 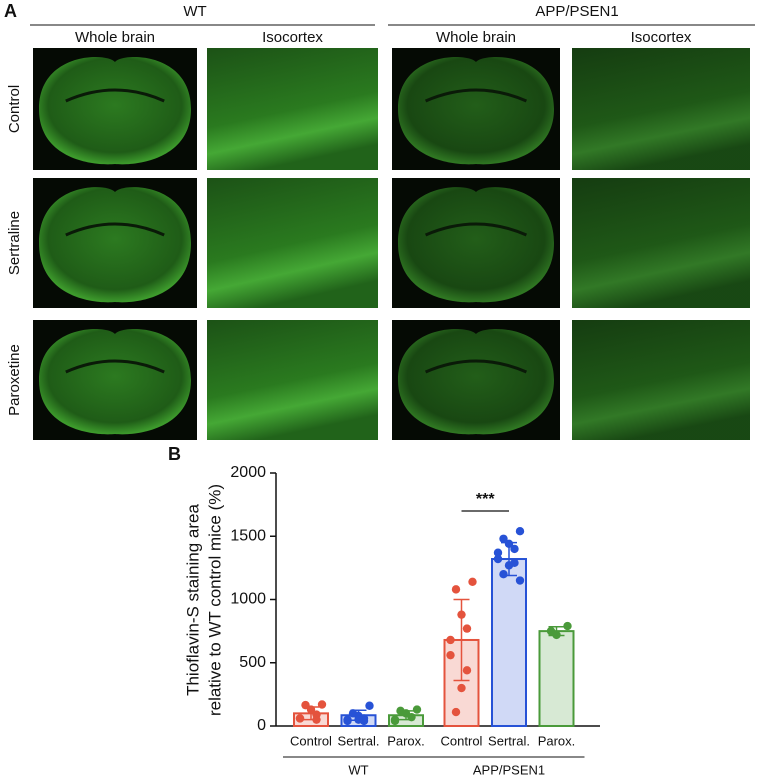 I want to click on y-axis-label: Thioflavin-S staining area, so click(x=192, y=600).